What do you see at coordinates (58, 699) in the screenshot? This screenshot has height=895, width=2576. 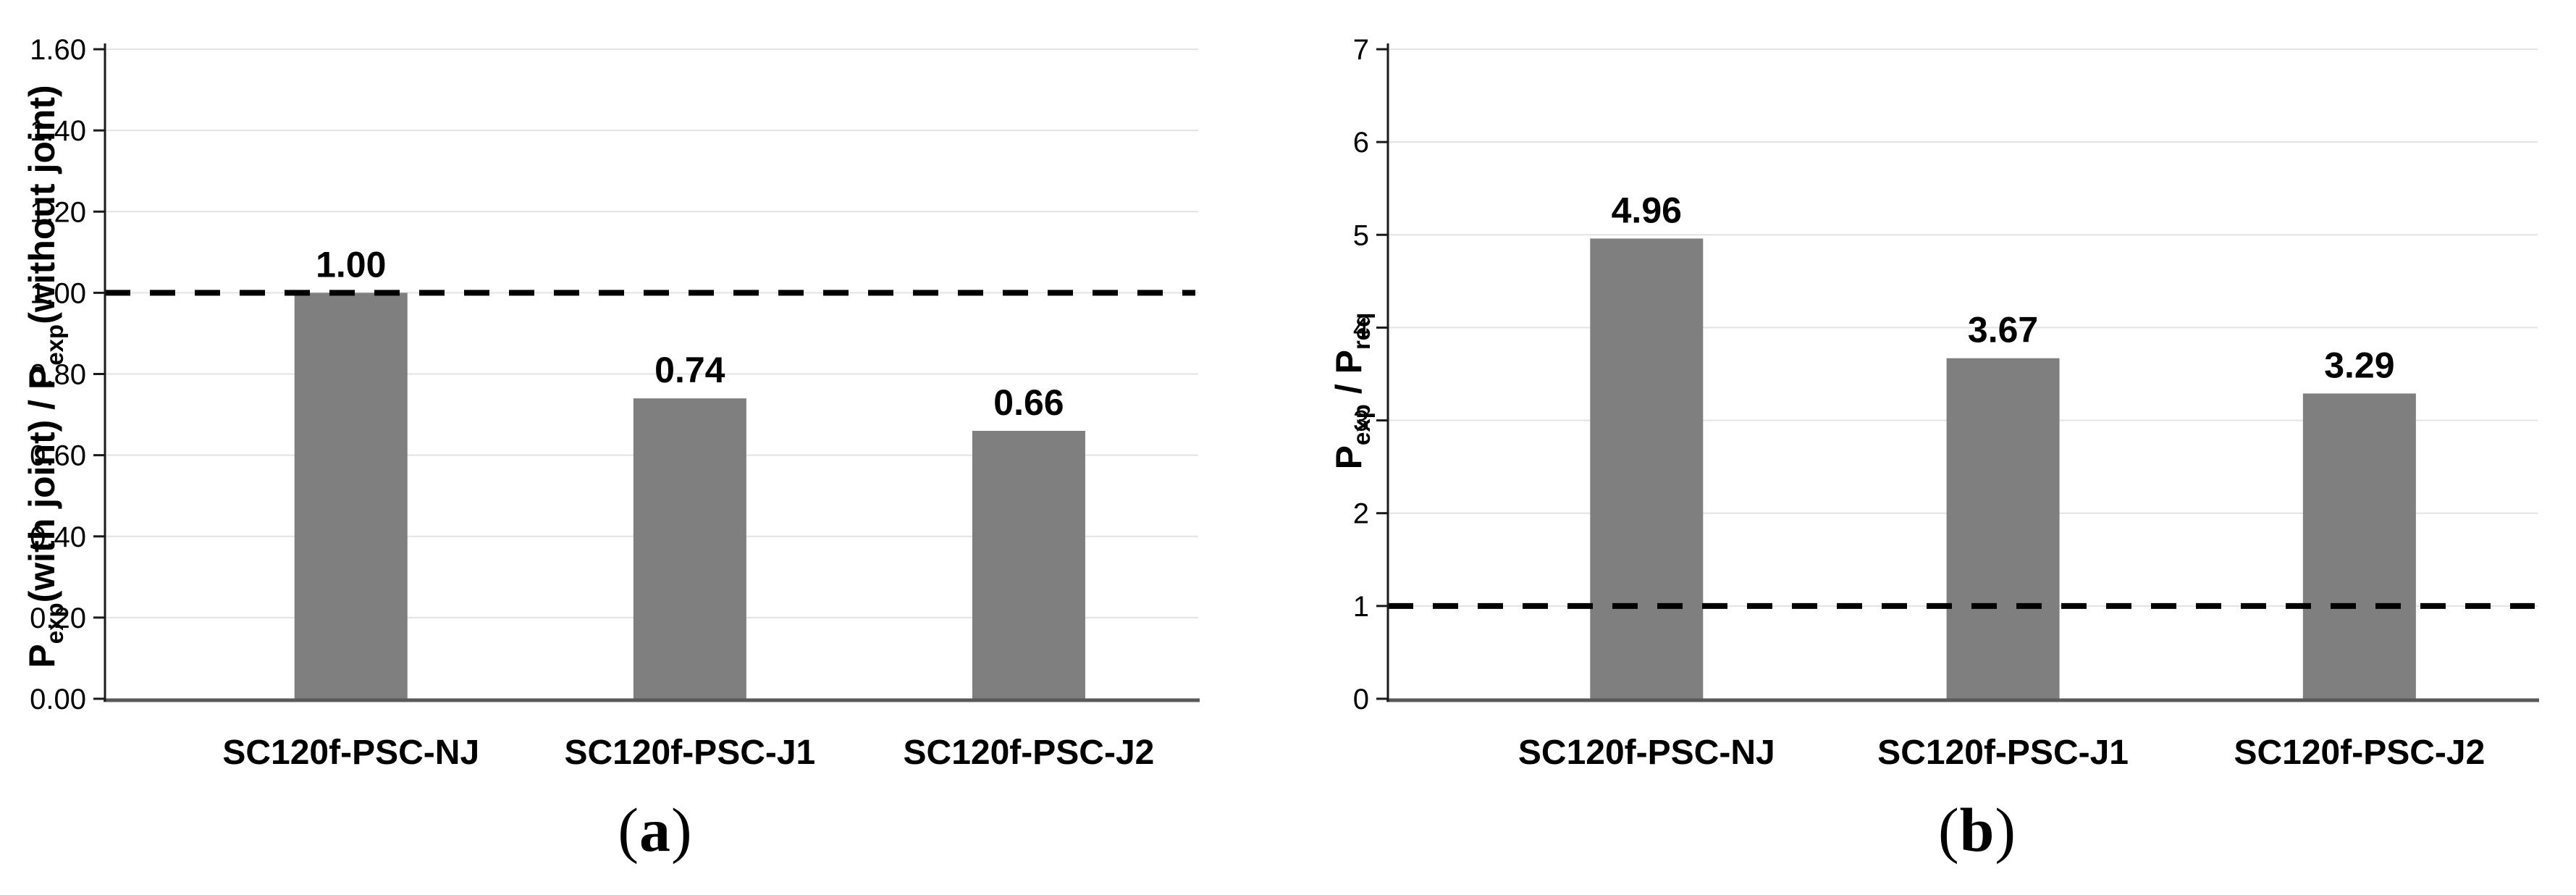 I see `y-tick-label: 0.00` at bounding box center [58, 699].